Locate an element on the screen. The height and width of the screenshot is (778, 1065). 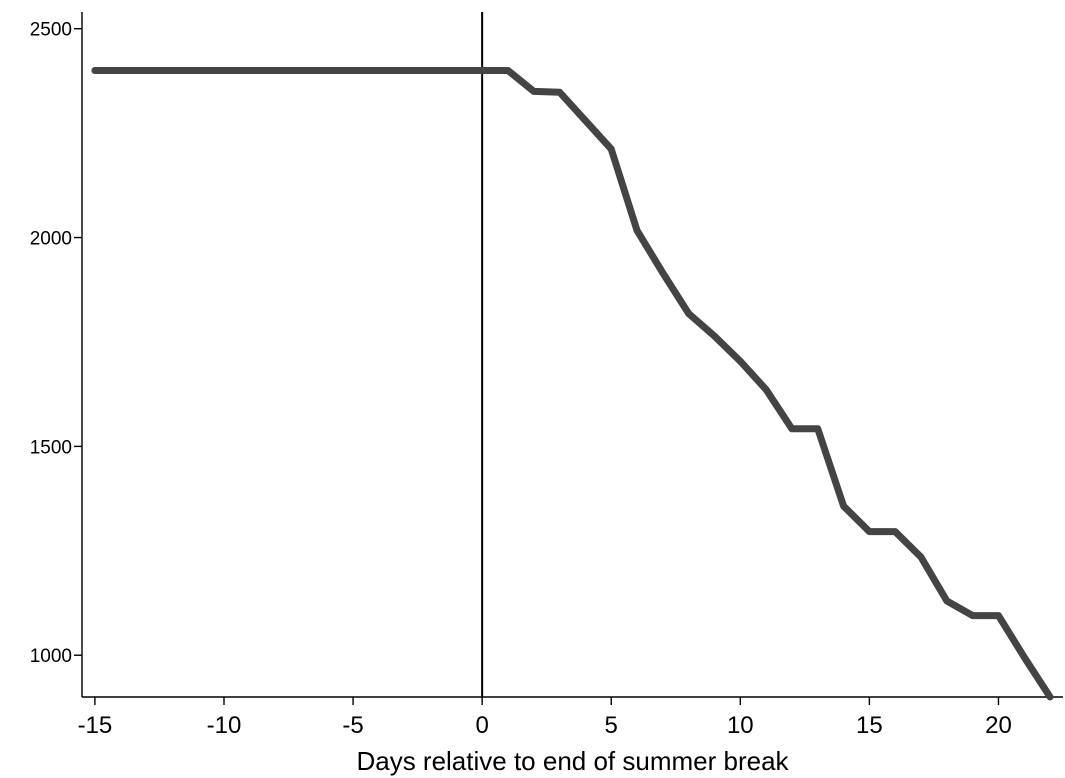
x-tick-label: 20 is located at coordinates (998, 725).